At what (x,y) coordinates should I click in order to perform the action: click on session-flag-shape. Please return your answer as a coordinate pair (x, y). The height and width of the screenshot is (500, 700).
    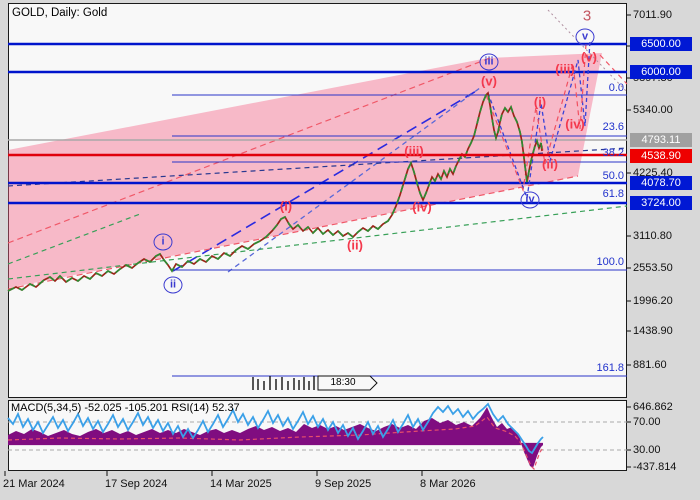
    Looking at the image, I should click on (347, 383).